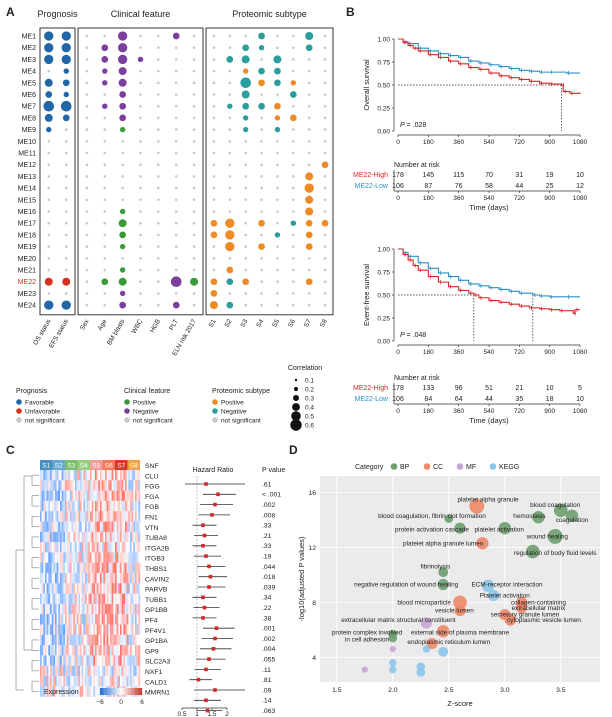  What do you see at coordinates (417, 378) in the screenshot?
I see `risk-title: Number at risk` at bounding box center [417, 378].